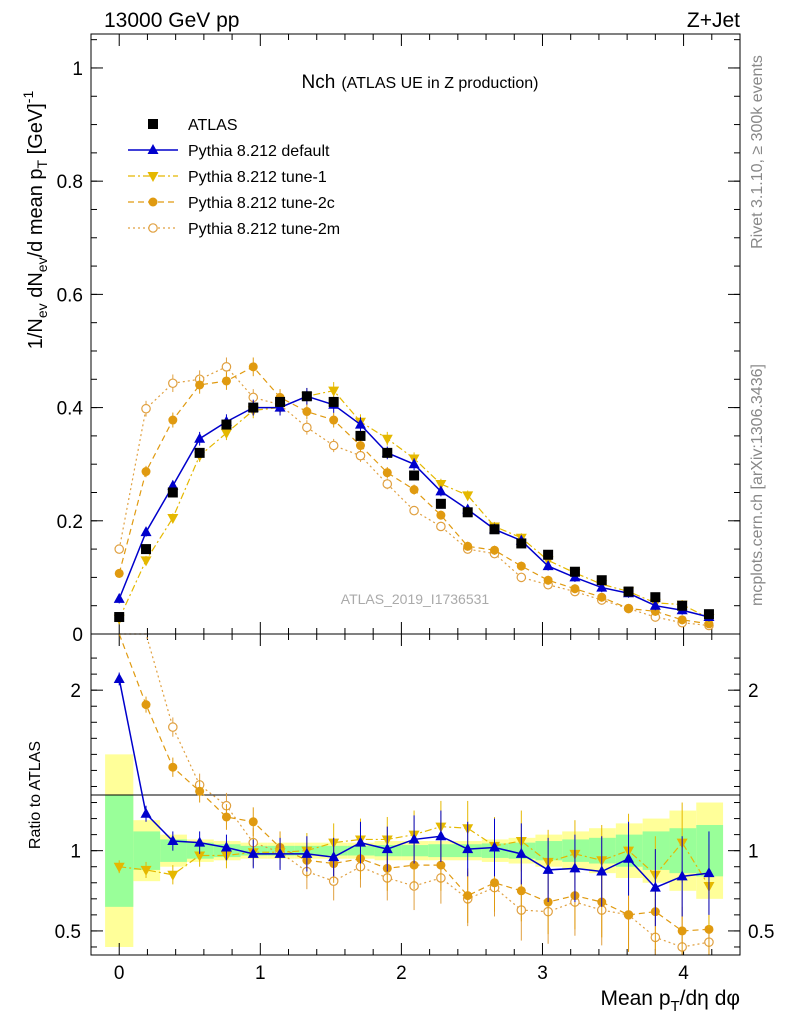  What do you see at coordinates (439, 83) in the screenshot?
I see `main-title-sub: (ATLAS UE in Z production)` at bounding box center [439, 83].